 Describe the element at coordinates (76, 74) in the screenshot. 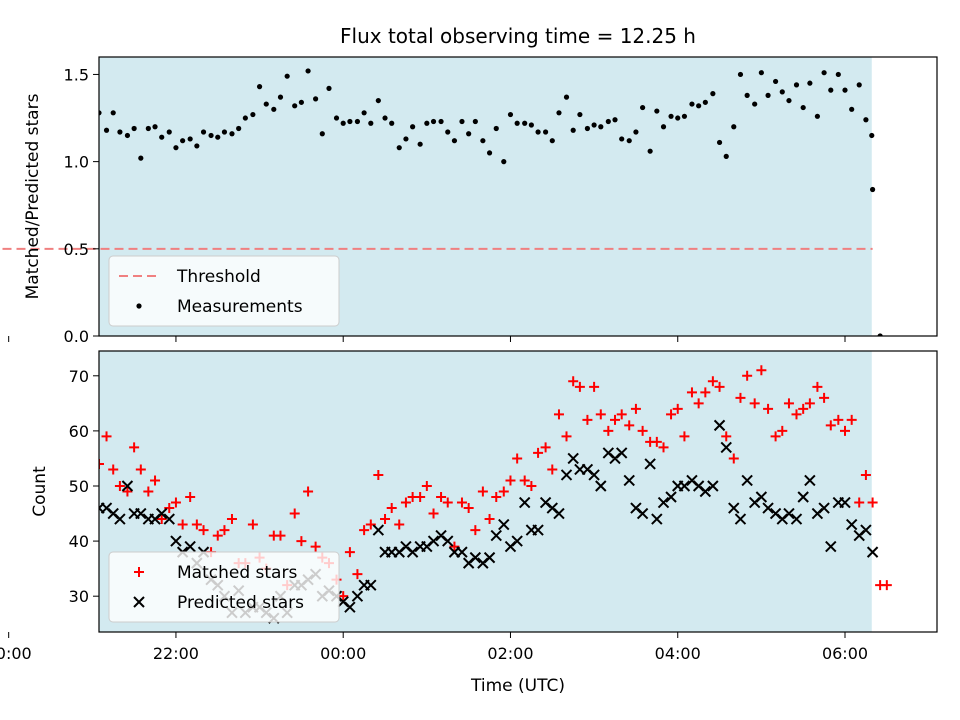

I see `y-tick-label: 1.5` at that location.